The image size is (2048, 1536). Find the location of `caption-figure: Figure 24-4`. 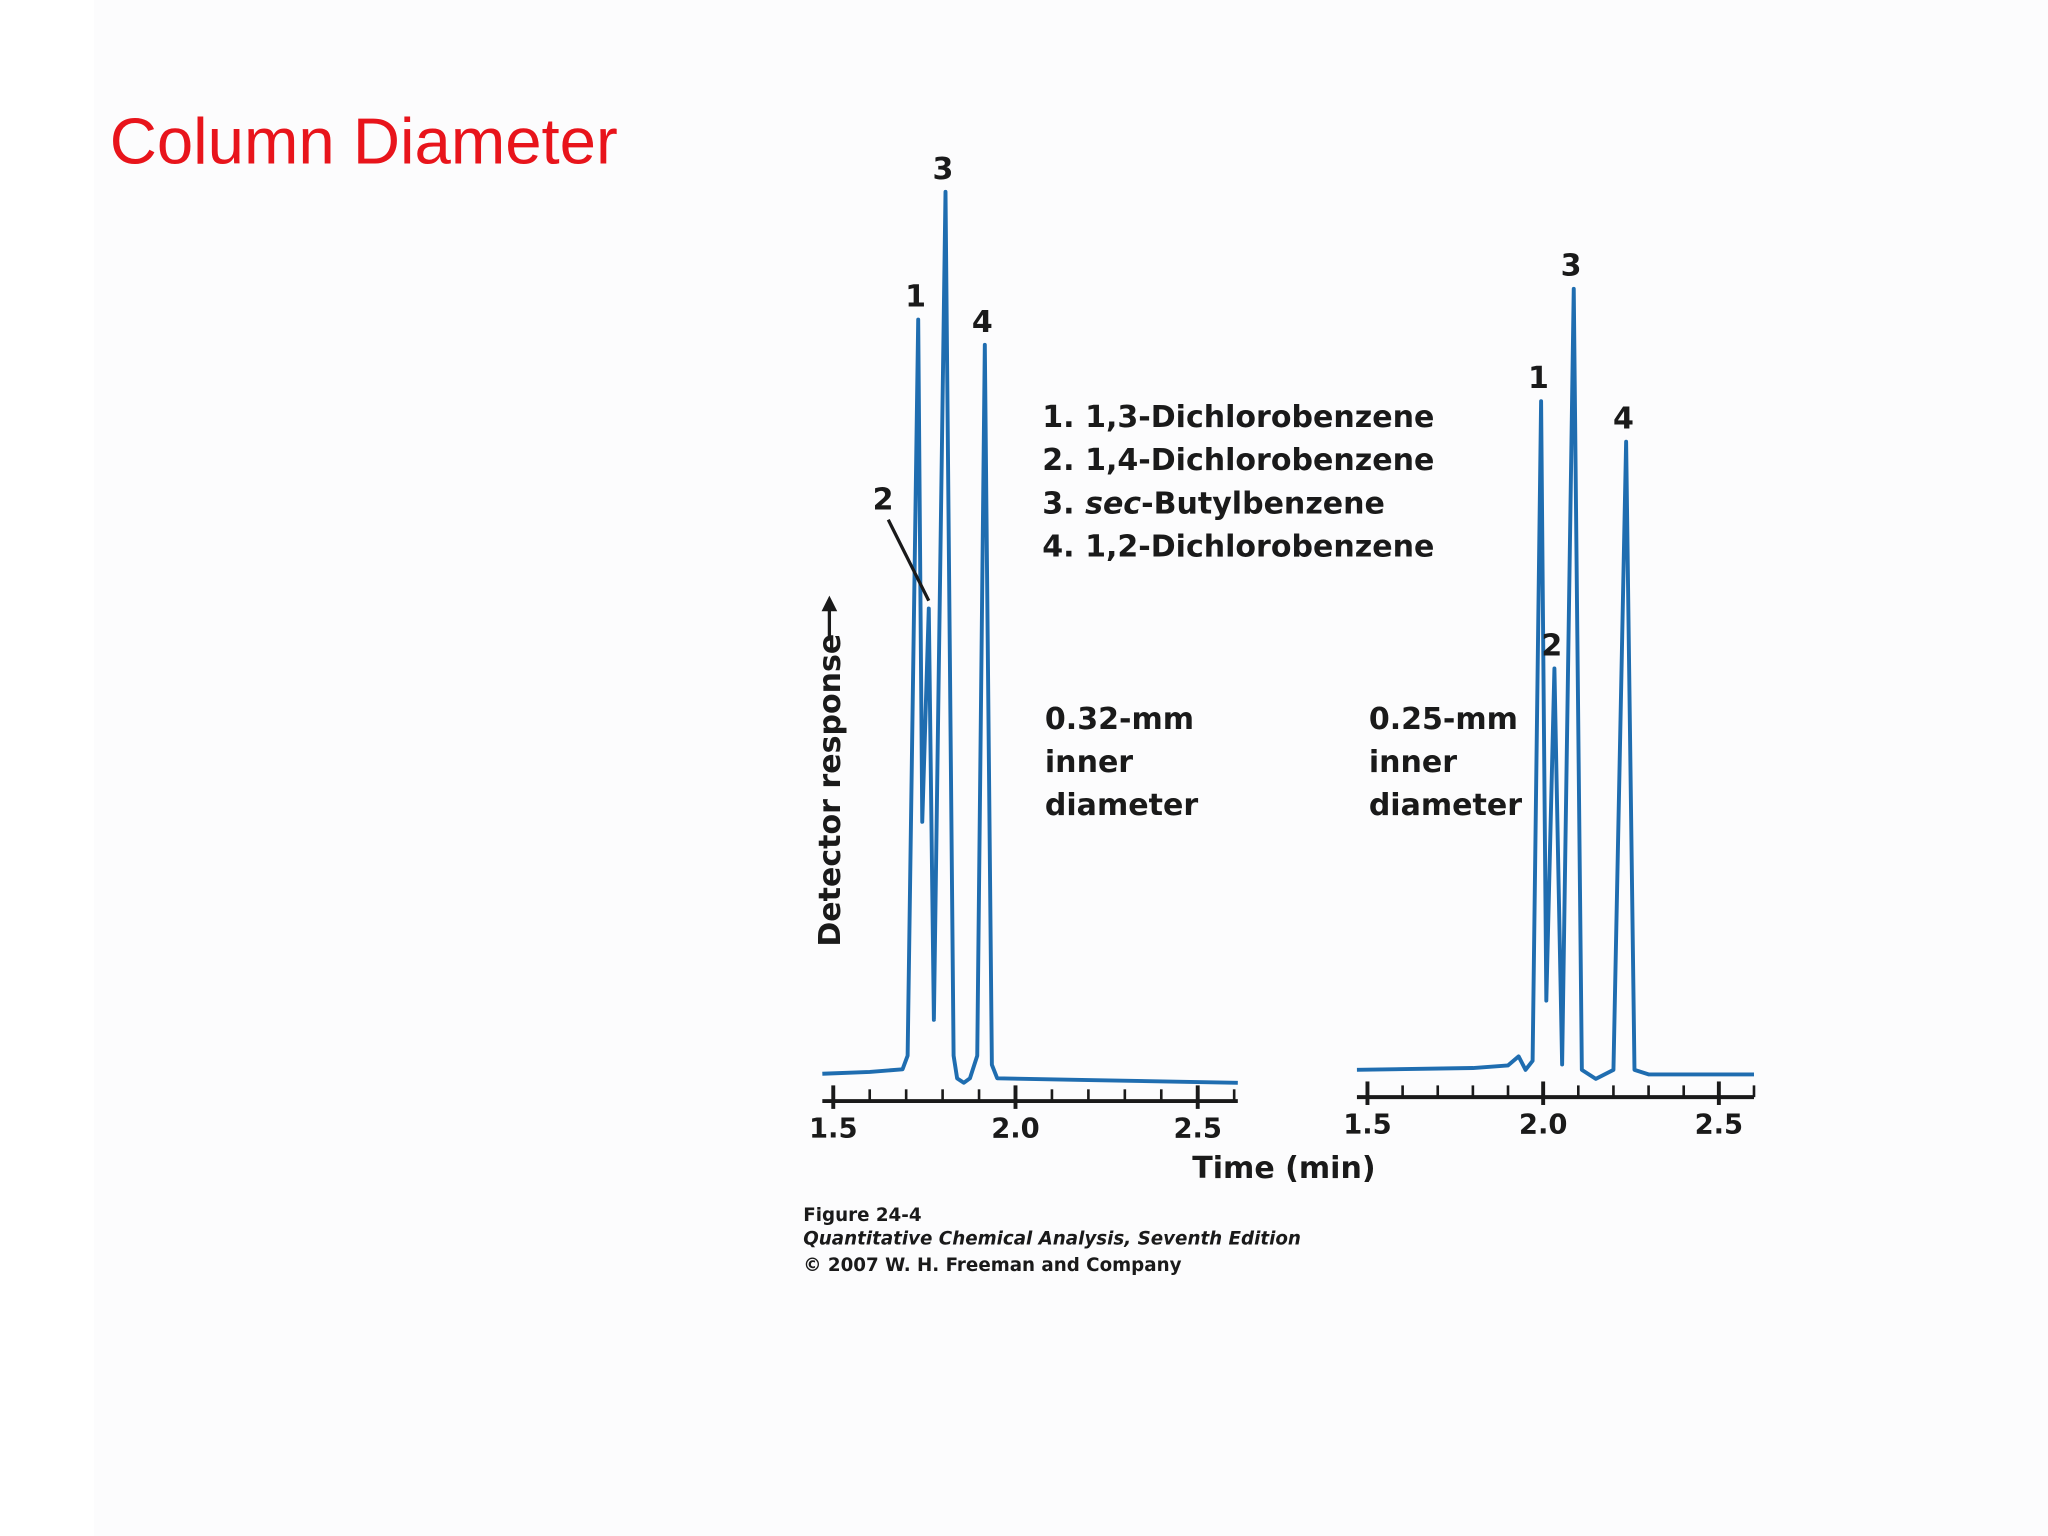

caption-figure: Figure 24-4 is located at coordinates (862, 1215).